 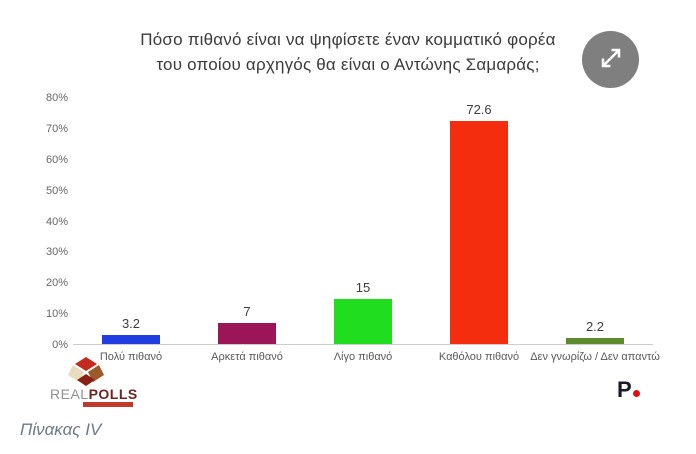 What do you see at coordinates (363, 357) in the screenshot?
I see `x-axis-category-label: Λίγο πιθανό` at bounding box center [363, 357].